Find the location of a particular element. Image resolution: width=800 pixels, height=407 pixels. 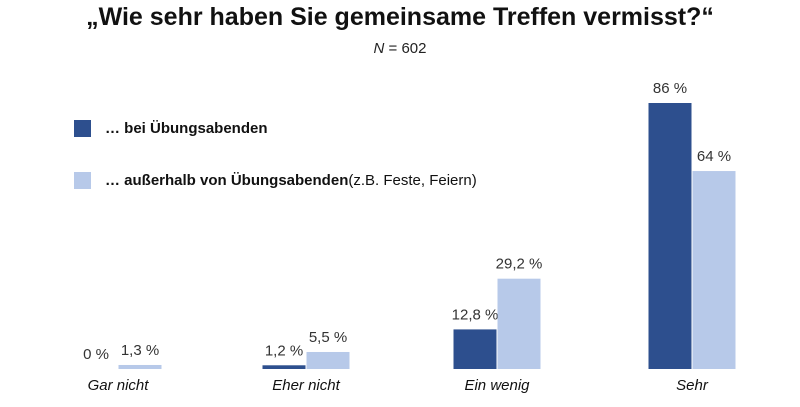

data-label-series-1-ein-wenig: 12,8 % is located at coordinates (475, 314).